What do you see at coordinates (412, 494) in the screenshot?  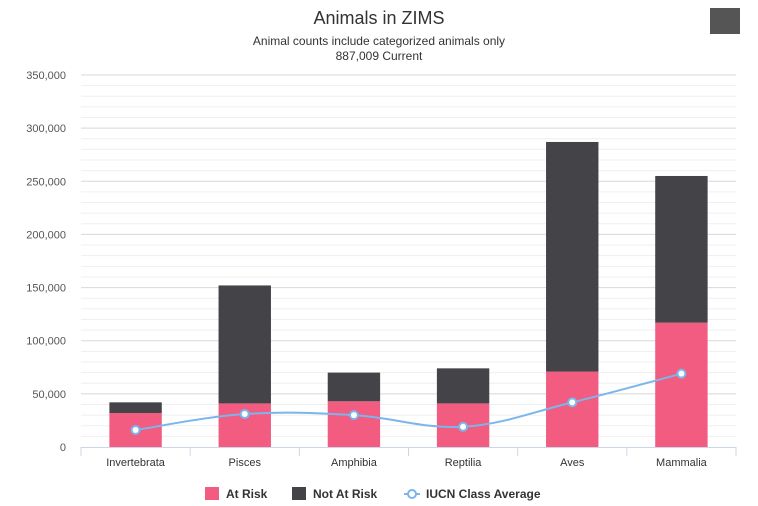 I see `legend-swatch-marker` at bounding box center [412, 494].